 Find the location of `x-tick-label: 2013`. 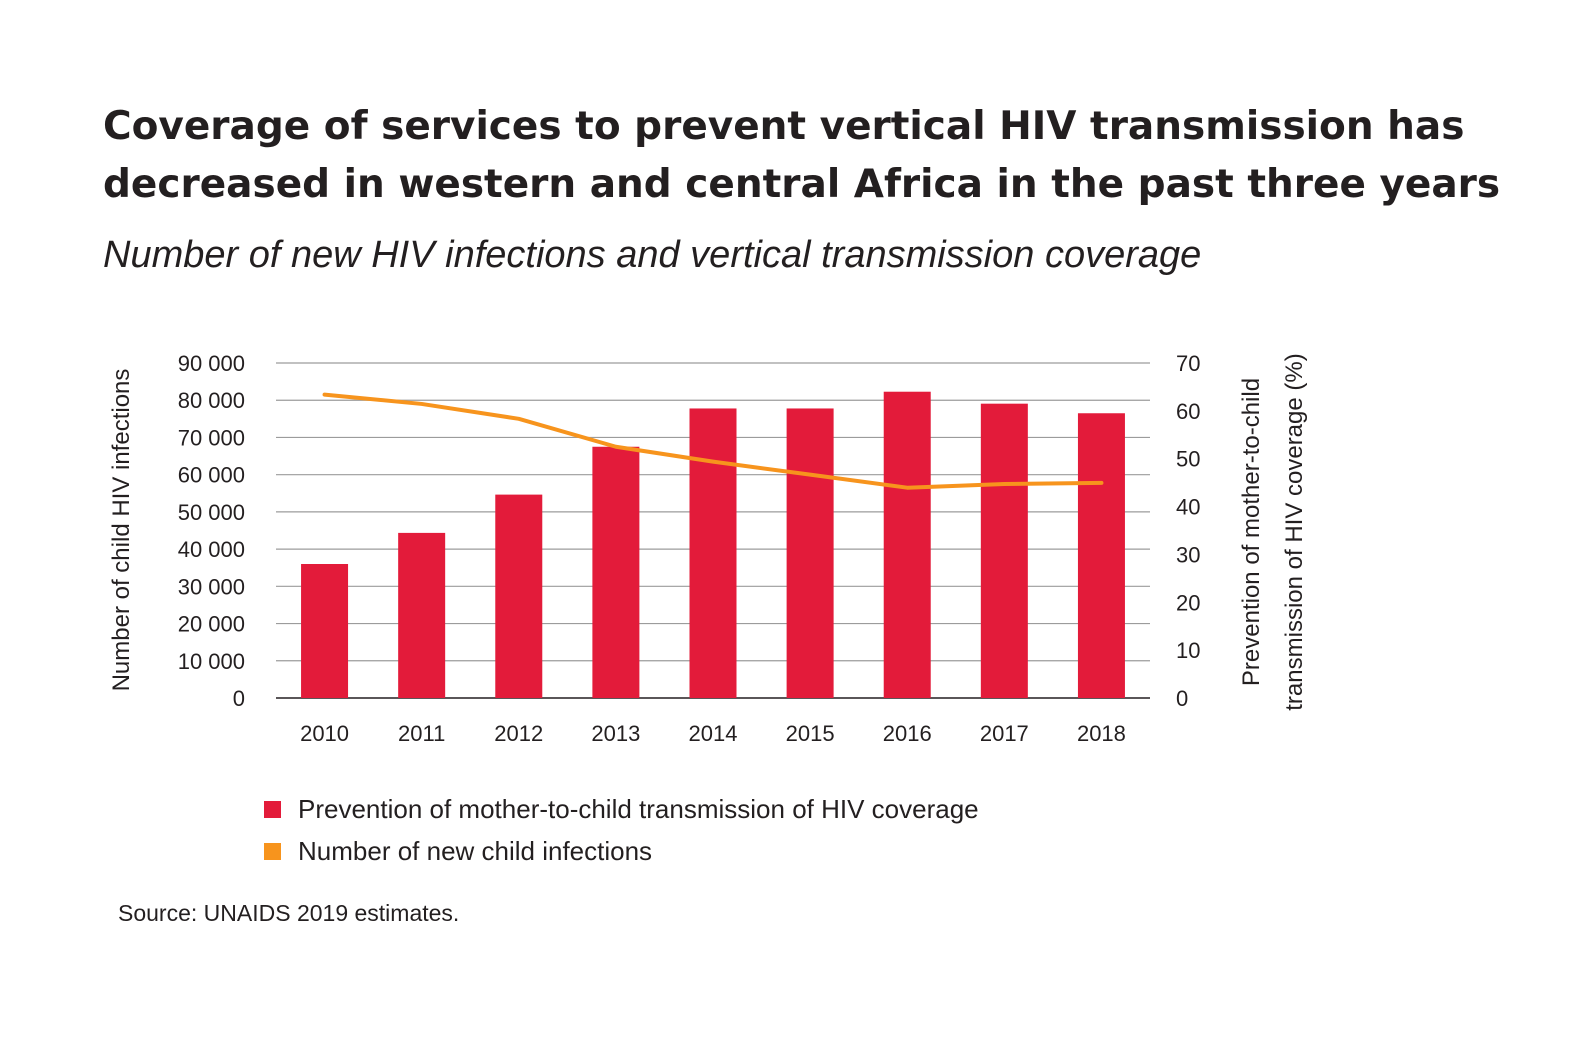

x-tick-label: 2013 is located at coordinates (615, 733).